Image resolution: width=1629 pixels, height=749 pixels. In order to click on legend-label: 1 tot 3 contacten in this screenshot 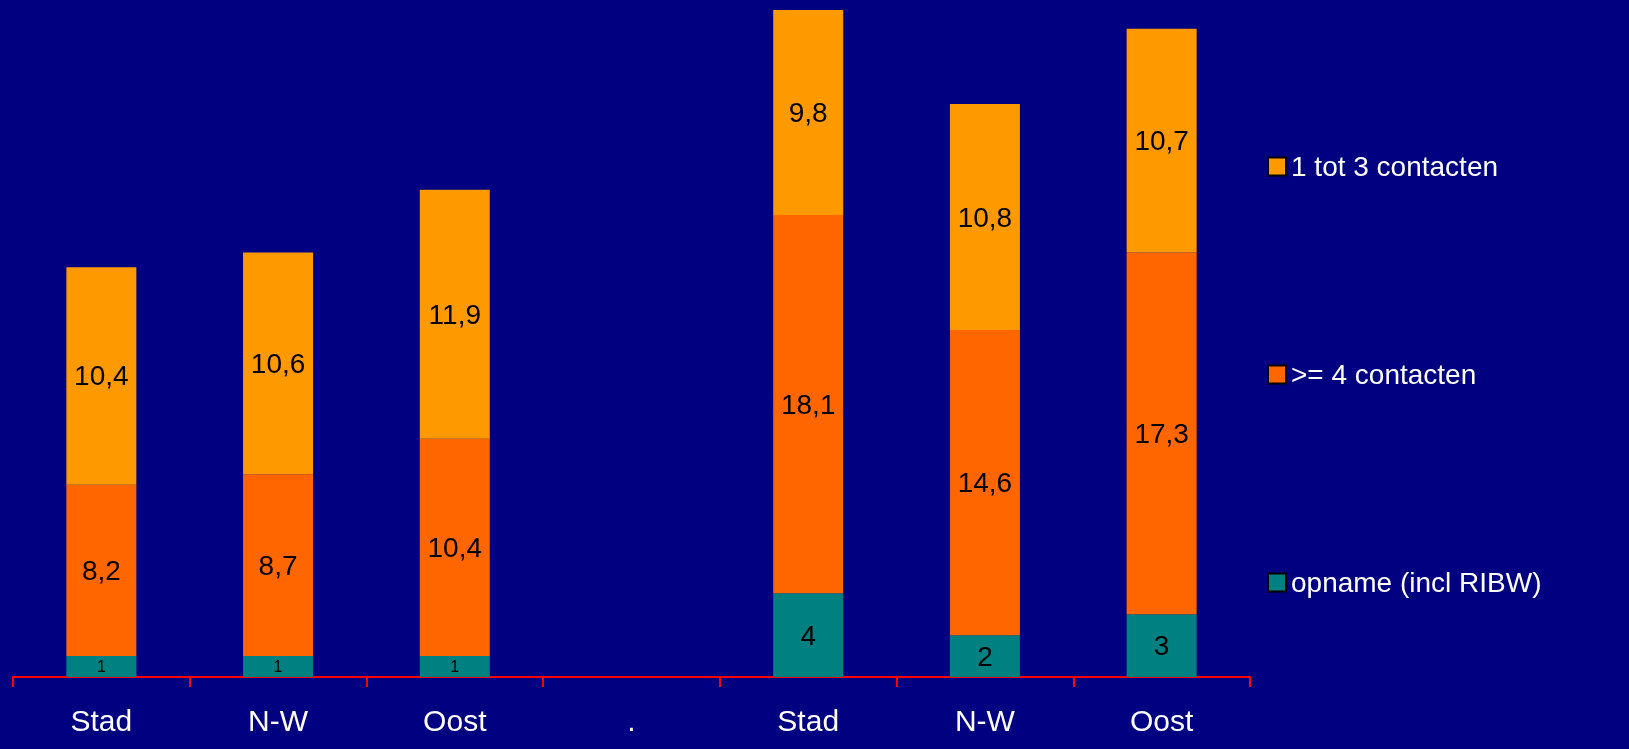, I will do `click(1395, 166)`.